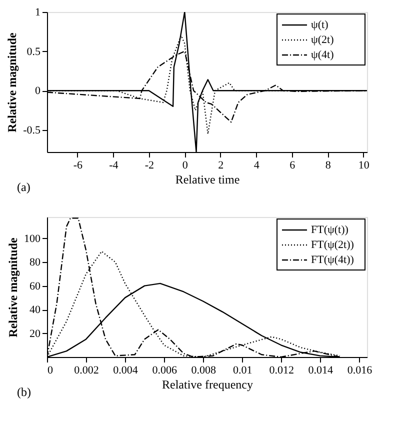  I want to click on y-tick-label: 20, so click(35, 334).